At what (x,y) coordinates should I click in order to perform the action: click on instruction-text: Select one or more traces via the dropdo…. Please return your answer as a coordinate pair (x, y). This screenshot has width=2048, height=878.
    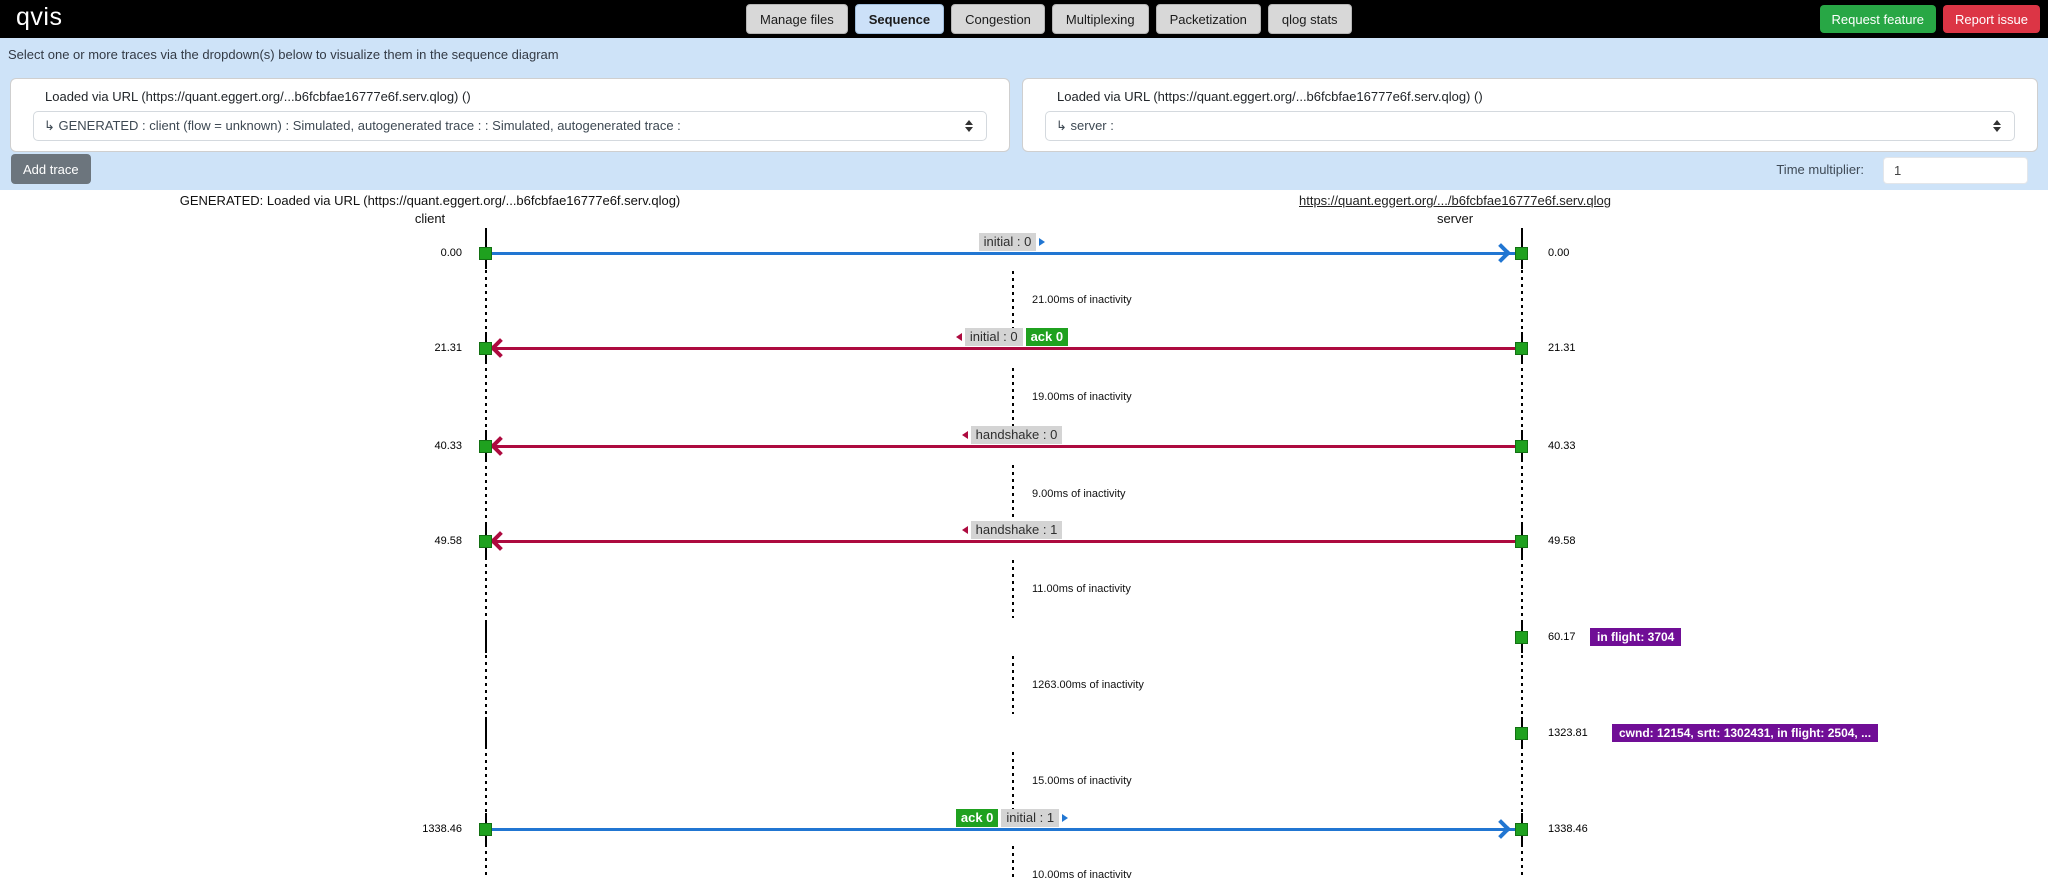
    Looking at the image, I should click on (283, 54).